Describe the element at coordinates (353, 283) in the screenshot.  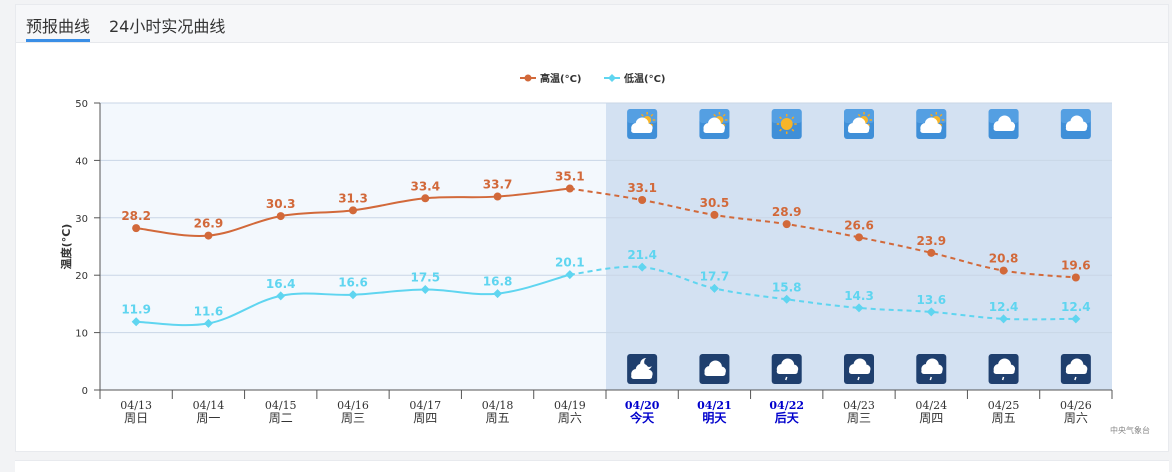
I see `low-temp-label: 16.6` at that location.